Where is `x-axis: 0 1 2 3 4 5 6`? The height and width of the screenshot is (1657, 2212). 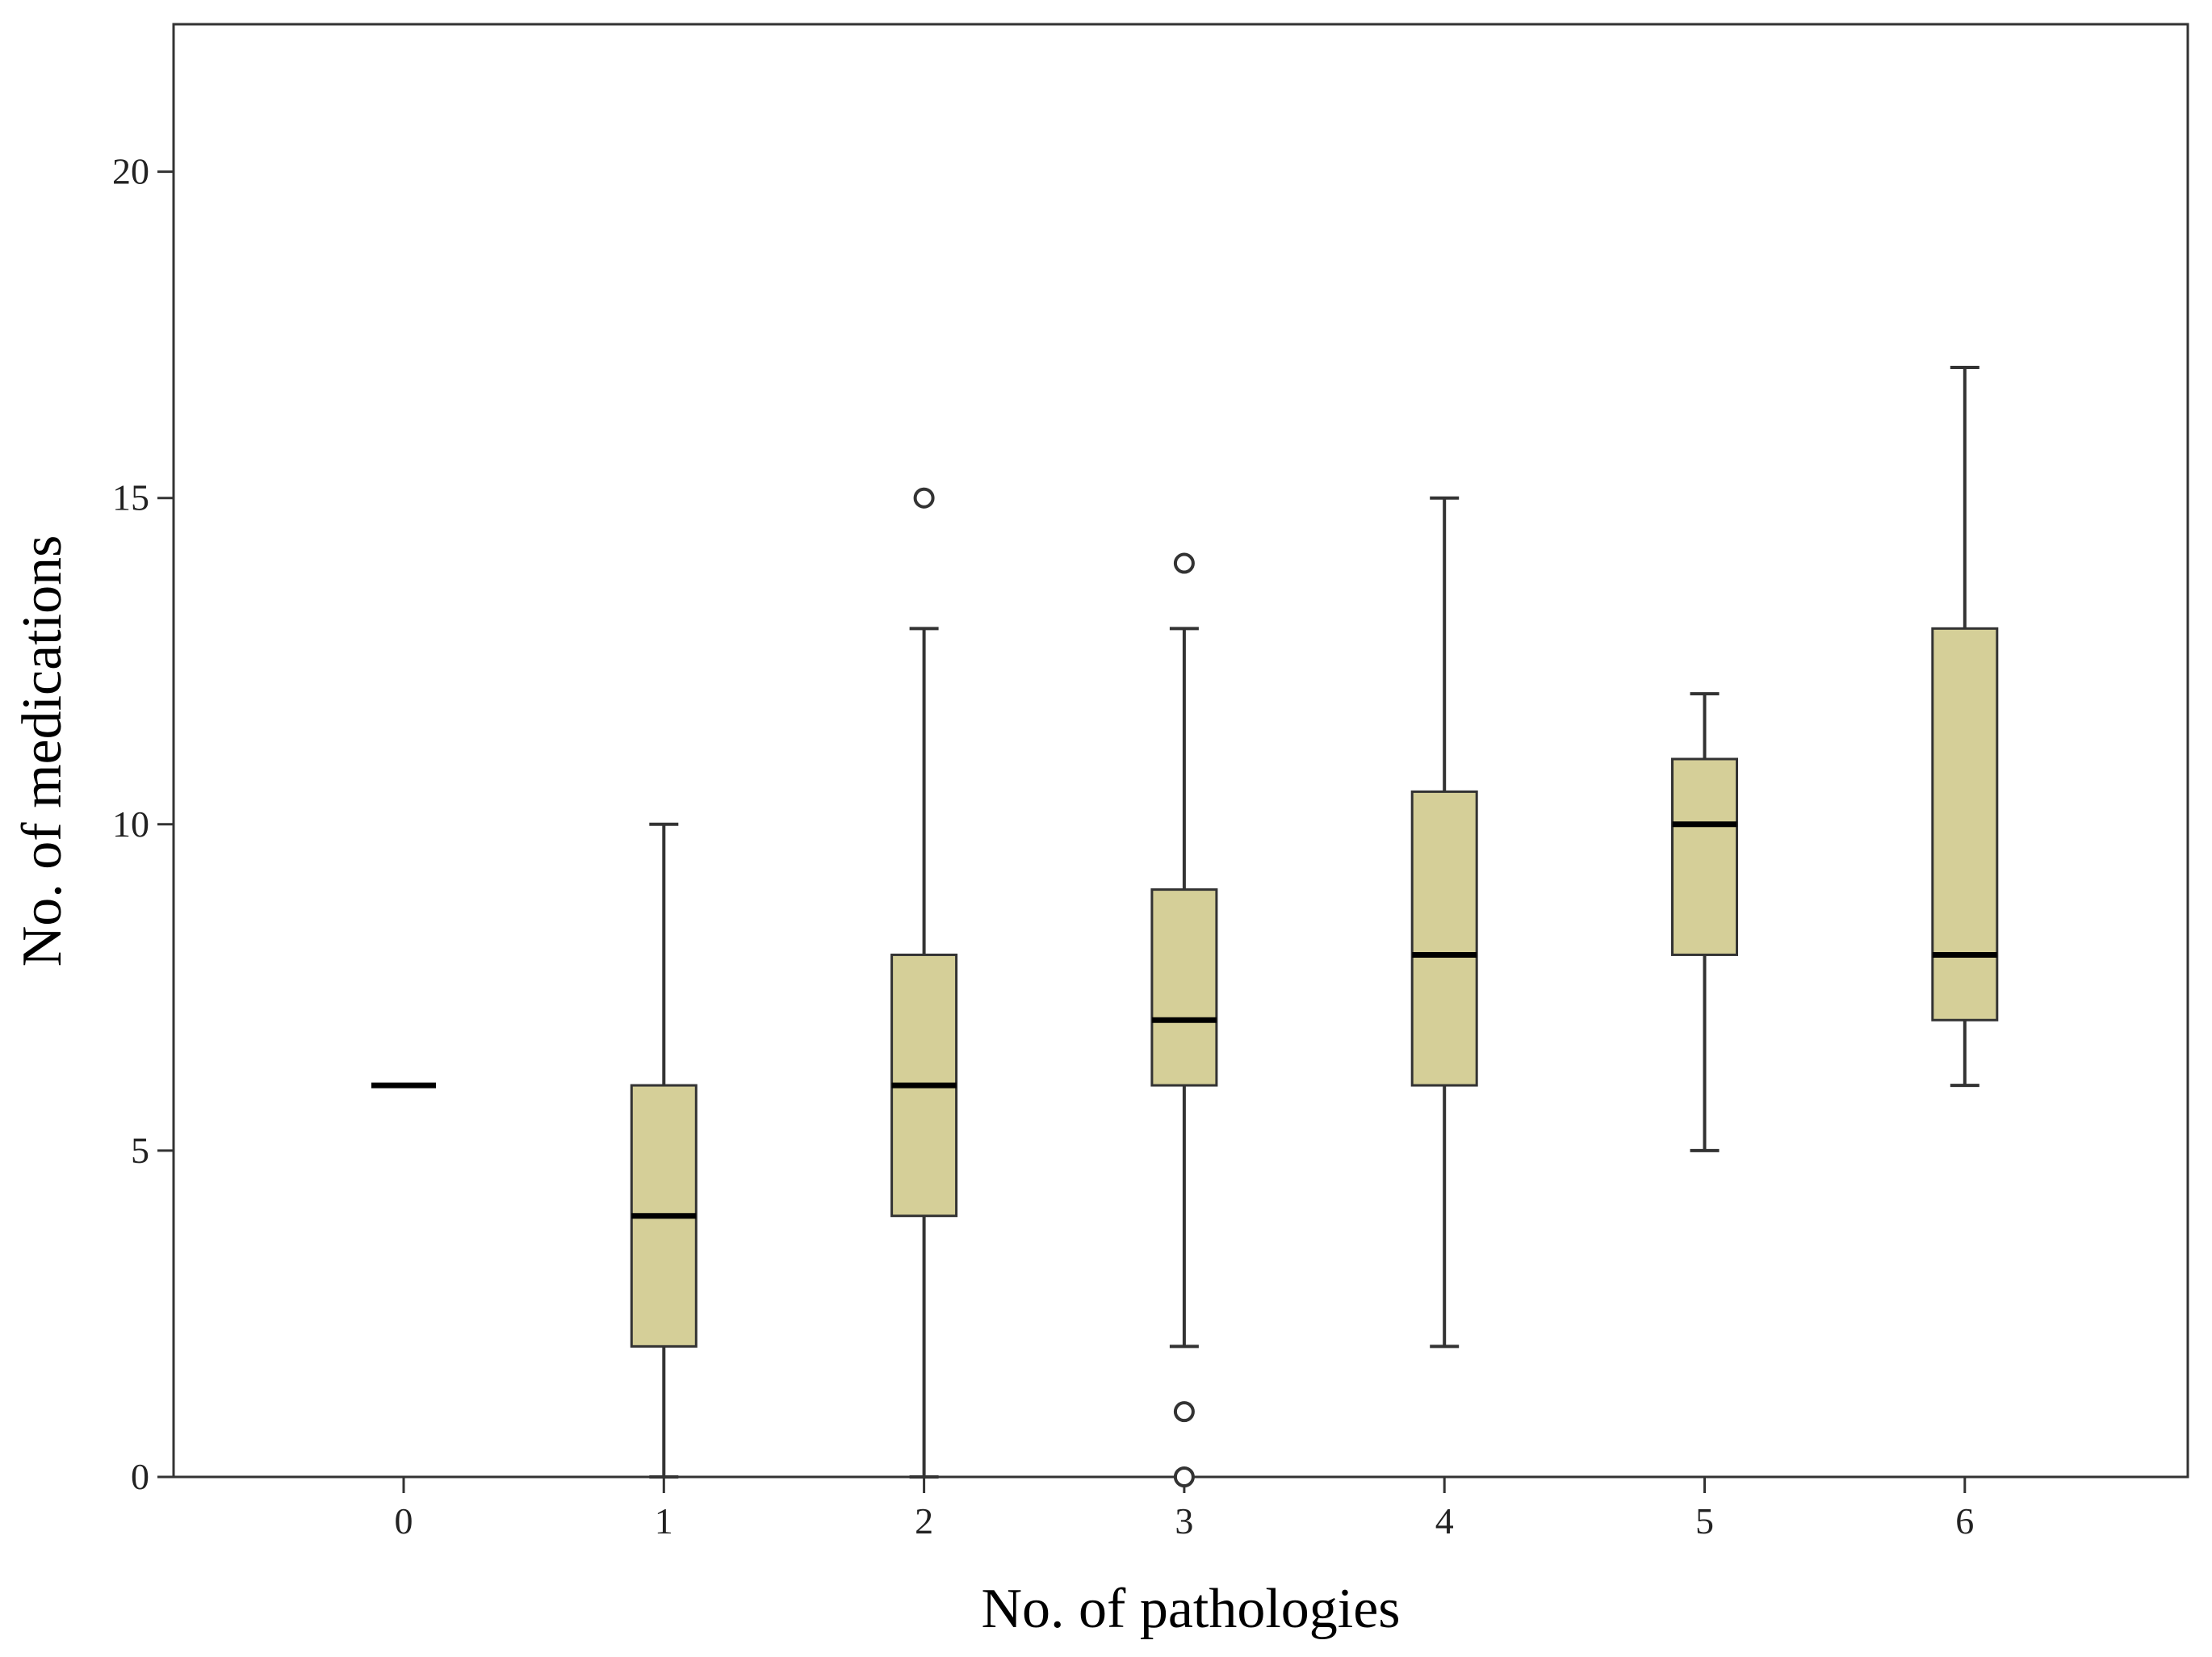 x-axis: 0 1 2 3 4 5 6 is located at coordinates (1184, 1509).